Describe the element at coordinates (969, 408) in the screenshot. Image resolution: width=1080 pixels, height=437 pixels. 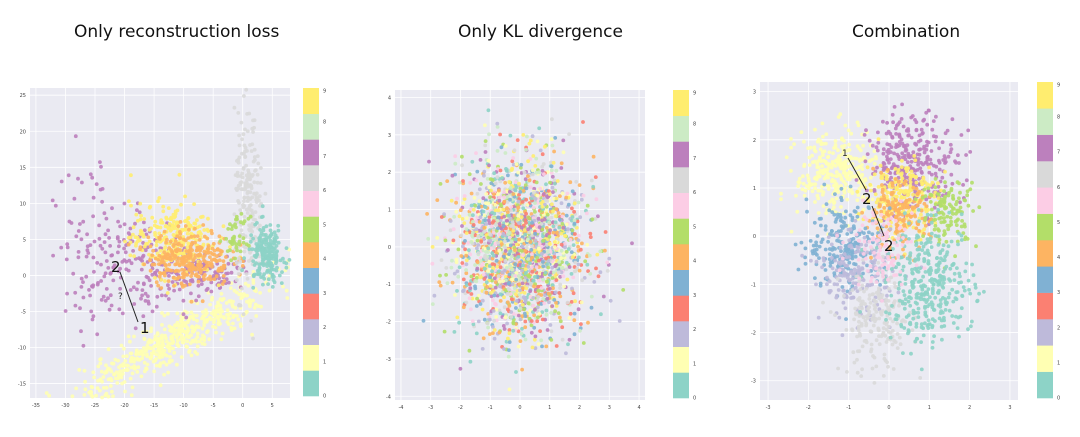
I see `x-tick-label: 2` at that location.